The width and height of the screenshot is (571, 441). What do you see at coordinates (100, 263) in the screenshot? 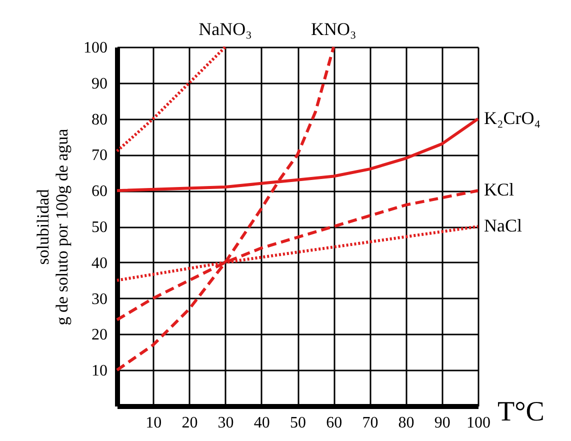
I see `y-tick-label: 40` at bounding box center [100, 263].